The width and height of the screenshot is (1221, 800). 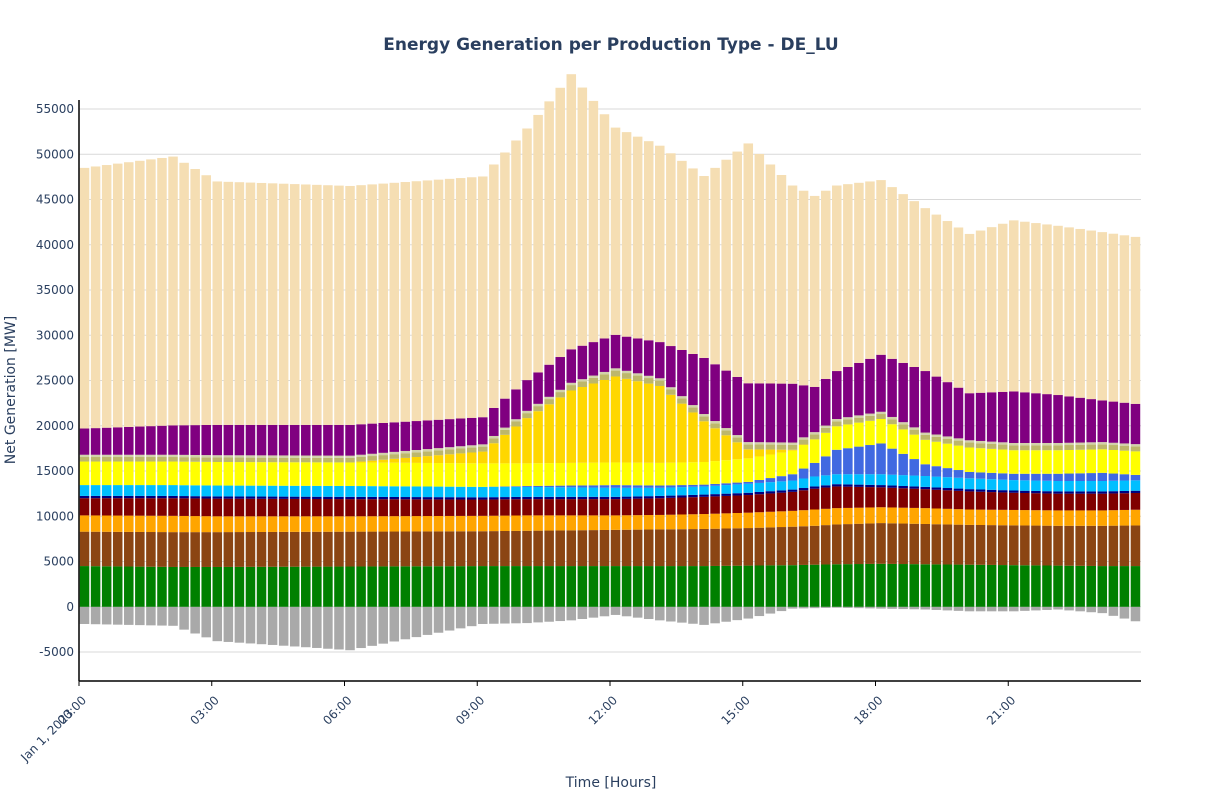 What do you see at coordinates (55, 471) in the screenshot?
I see `y-tick-label: 15000` at bounding box center [55, 471].